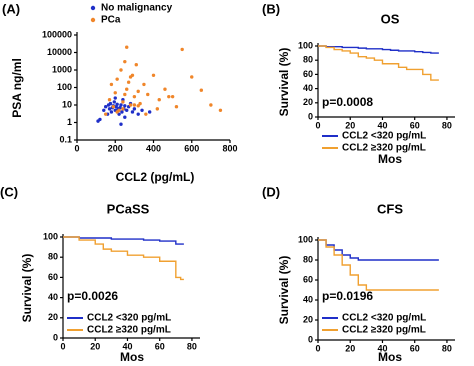 The image size is (474, 366). I want to click on legend-label: No malignancy, so click(137, 8).